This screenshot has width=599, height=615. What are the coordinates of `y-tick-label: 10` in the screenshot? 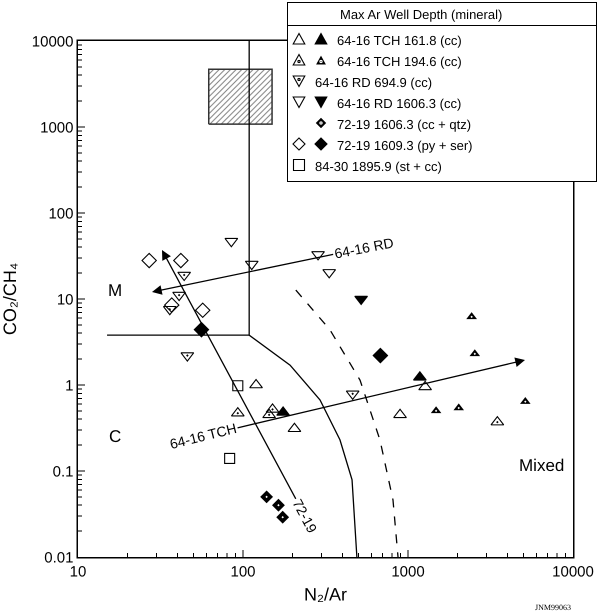 It's located at (65, 299).